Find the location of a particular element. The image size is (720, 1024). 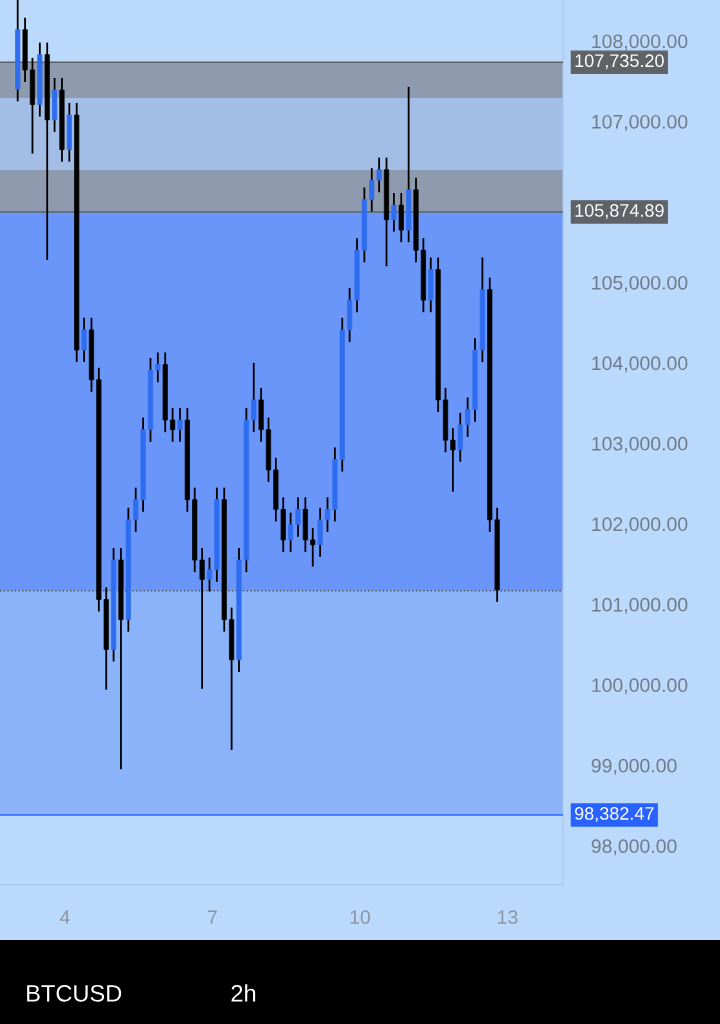

y-tick-label: 105,000.00 is located at coordinates (640, 283).